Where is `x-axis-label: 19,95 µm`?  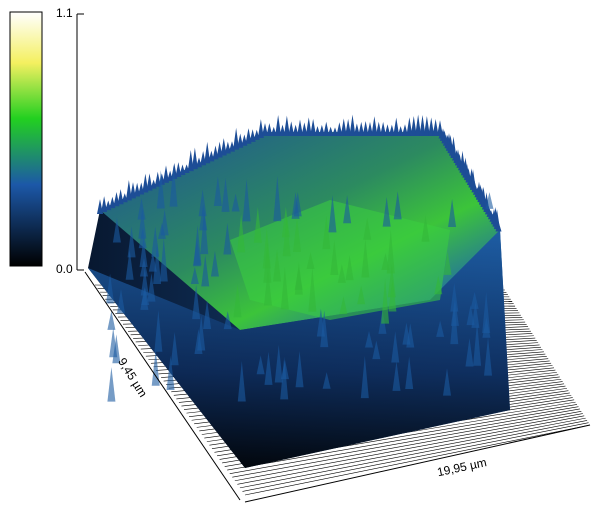 x-axis-label: 19,95 µm is located at coordinates (462, 467).